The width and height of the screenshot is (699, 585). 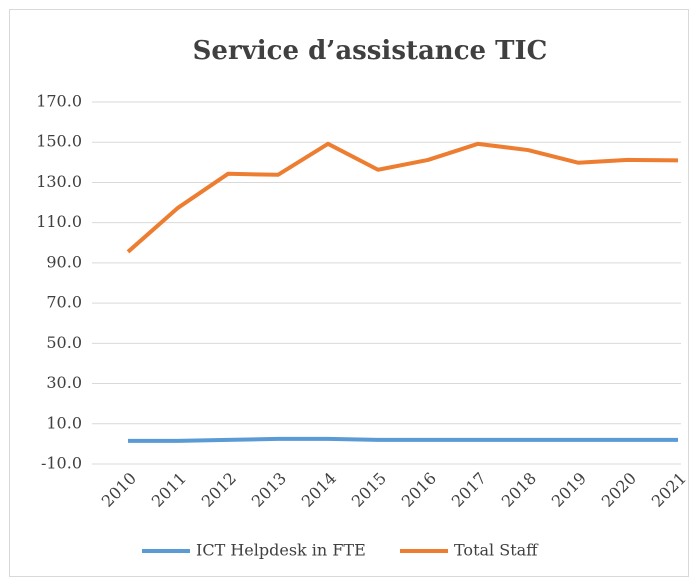 What do you see at coordinates (64, 422) in the screenshot?
I see `y-tick-label: 10.0` at bounding box center [64, 422].